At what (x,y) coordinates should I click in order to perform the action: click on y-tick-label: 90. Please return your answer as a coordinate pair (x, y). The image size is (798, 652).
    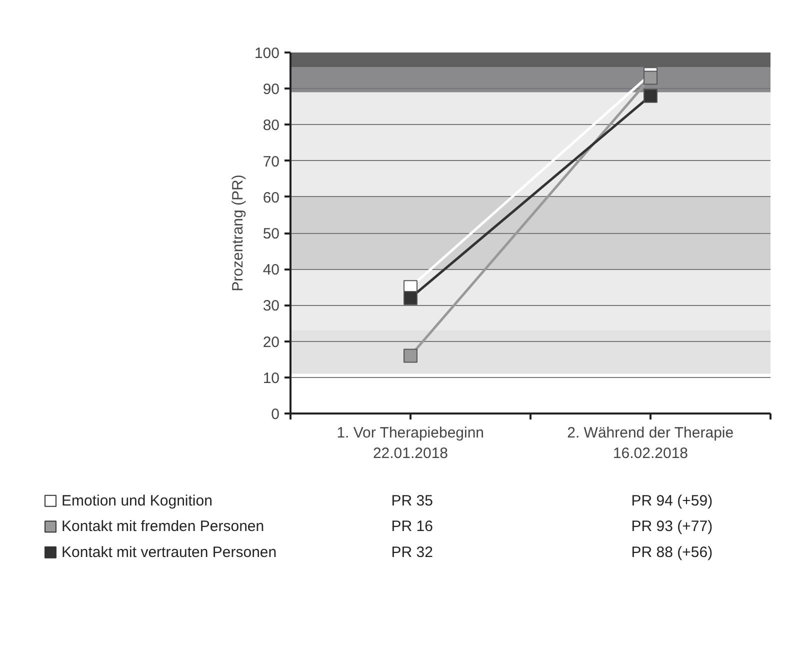
    Looking at the image, I should click on (271, 89).